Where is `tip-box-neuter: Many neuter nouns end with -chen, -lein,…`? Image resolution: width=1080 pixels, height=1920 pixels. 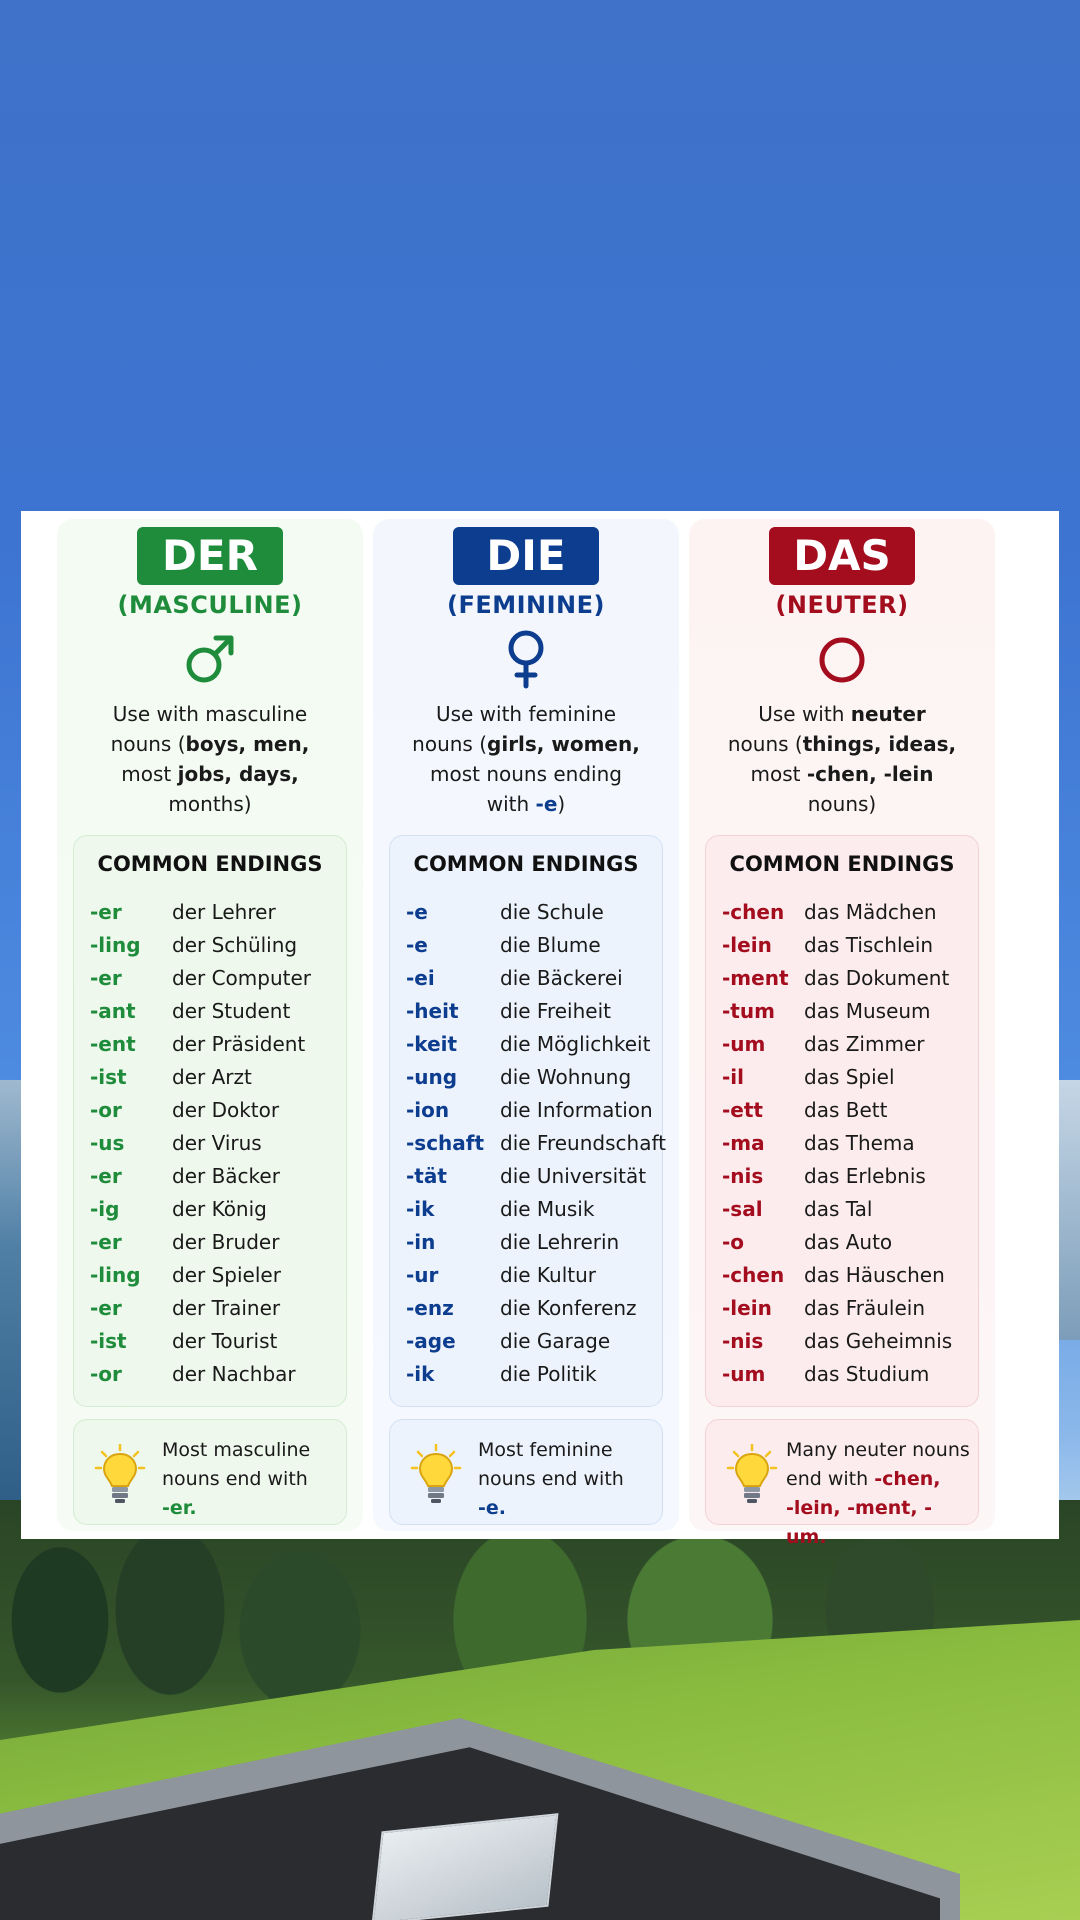
tip-box-neuter: Many neuter nouns end with -chen, -lein,… is located at coordinates (842, 1483).